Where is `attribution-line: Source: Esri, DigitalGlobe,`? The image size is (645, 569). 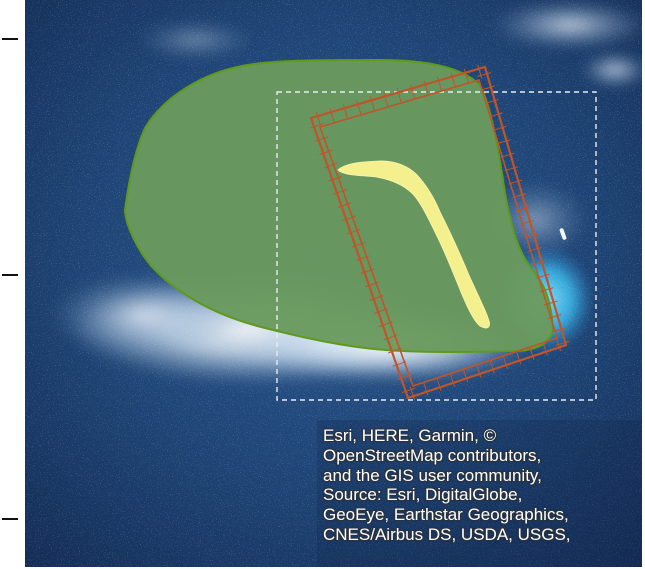 attribution-line: Source: Esri, DigitalGlobe, is located at coordinates (423, 495).